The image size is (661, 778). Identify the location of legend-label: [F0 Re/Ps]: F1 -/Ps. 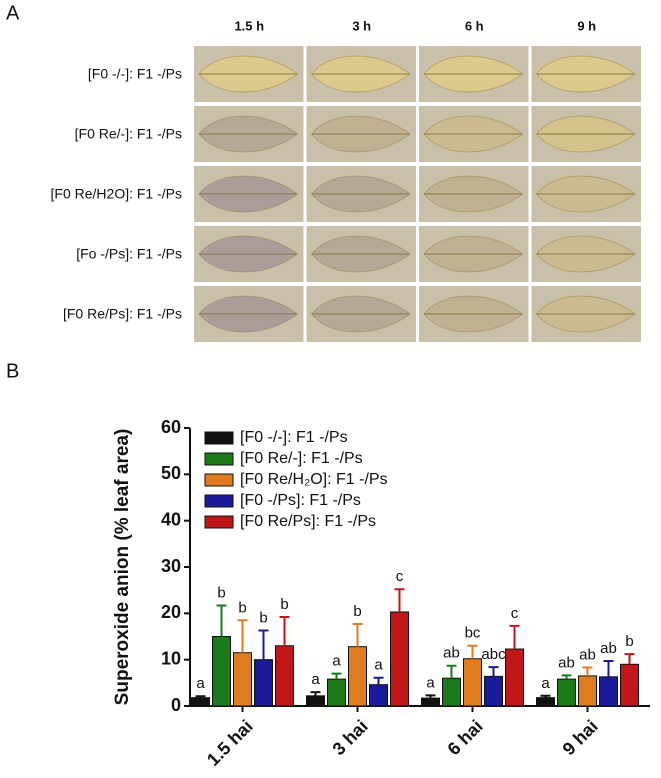
(308, 521).